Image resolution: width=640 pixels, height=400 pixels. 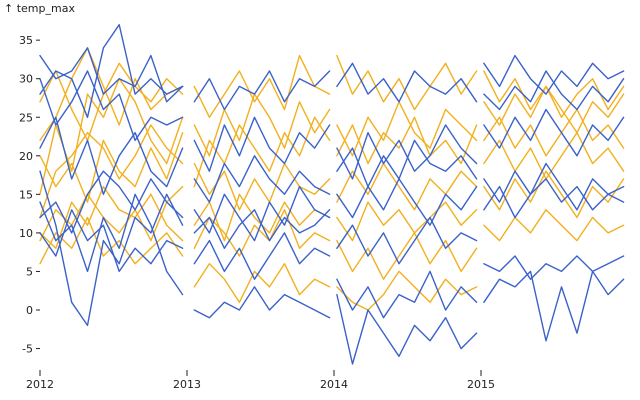 I want to click on y-axis-title: ↑ temp_max, so click(x=39, y=8).